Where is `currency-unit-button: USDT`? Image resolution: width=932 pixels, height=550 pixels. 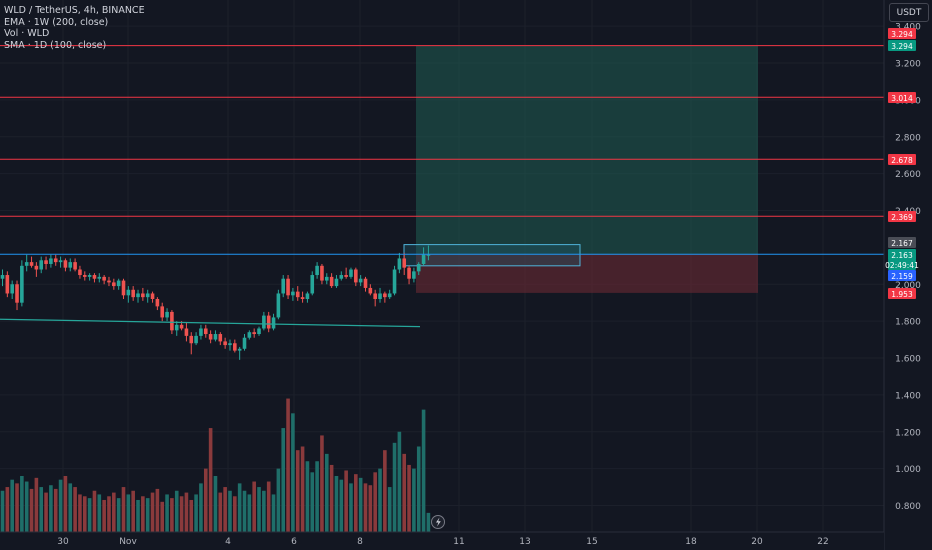
currency-unit-button: USDT is located at coordinates (909, 12).